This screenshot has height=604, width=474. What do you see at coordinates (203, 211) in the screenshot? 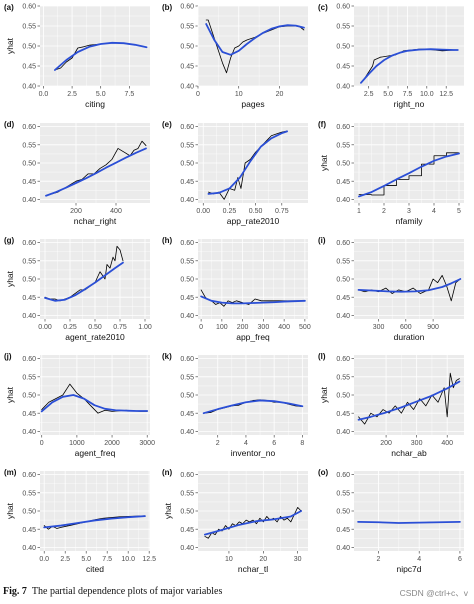
I see `x-tick-label: 0.00` at bounding box center [203, 211].